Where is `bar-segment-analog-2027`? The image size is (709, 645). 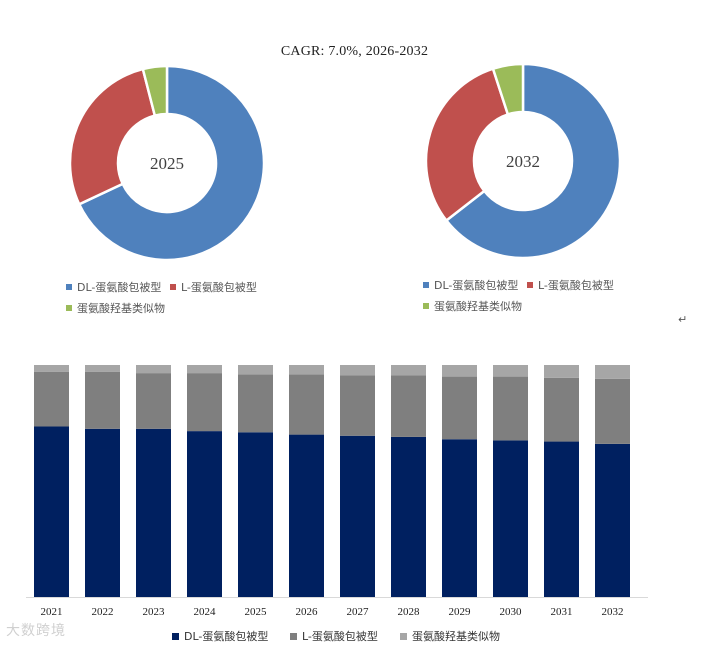 bar-segment-analog-2027 is located at coordinates (357, 370).